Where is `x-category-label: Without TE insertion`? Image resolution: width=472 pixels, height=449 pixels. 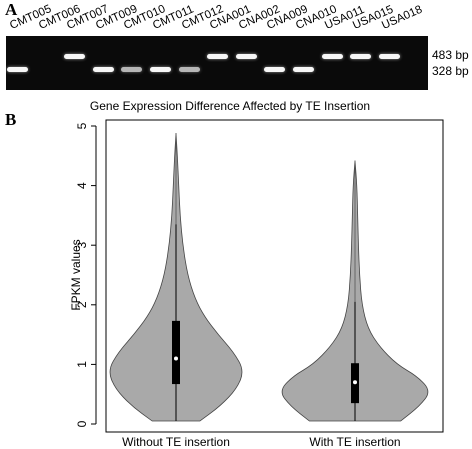 x-category-label: Without TE insertion is located at coordinates (176, 442).